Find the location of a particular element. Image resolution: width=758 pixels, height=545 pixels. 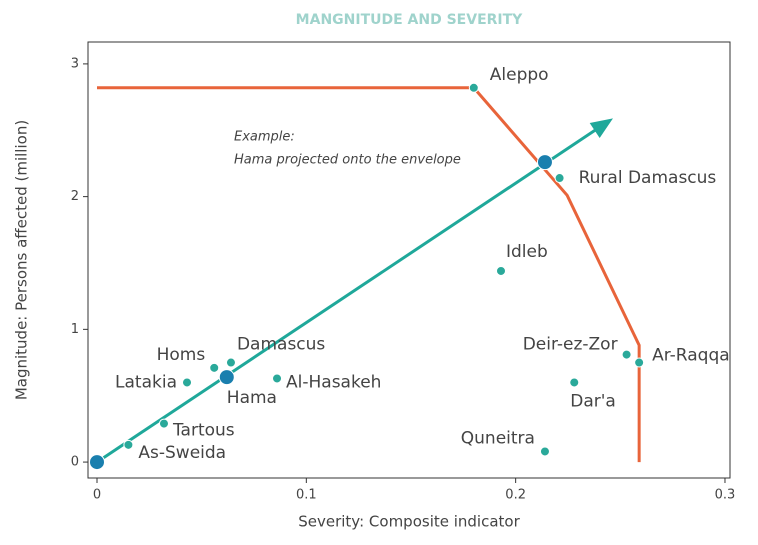

annotation: Hama projected onto the envelope is located at coordinates (347, 160).